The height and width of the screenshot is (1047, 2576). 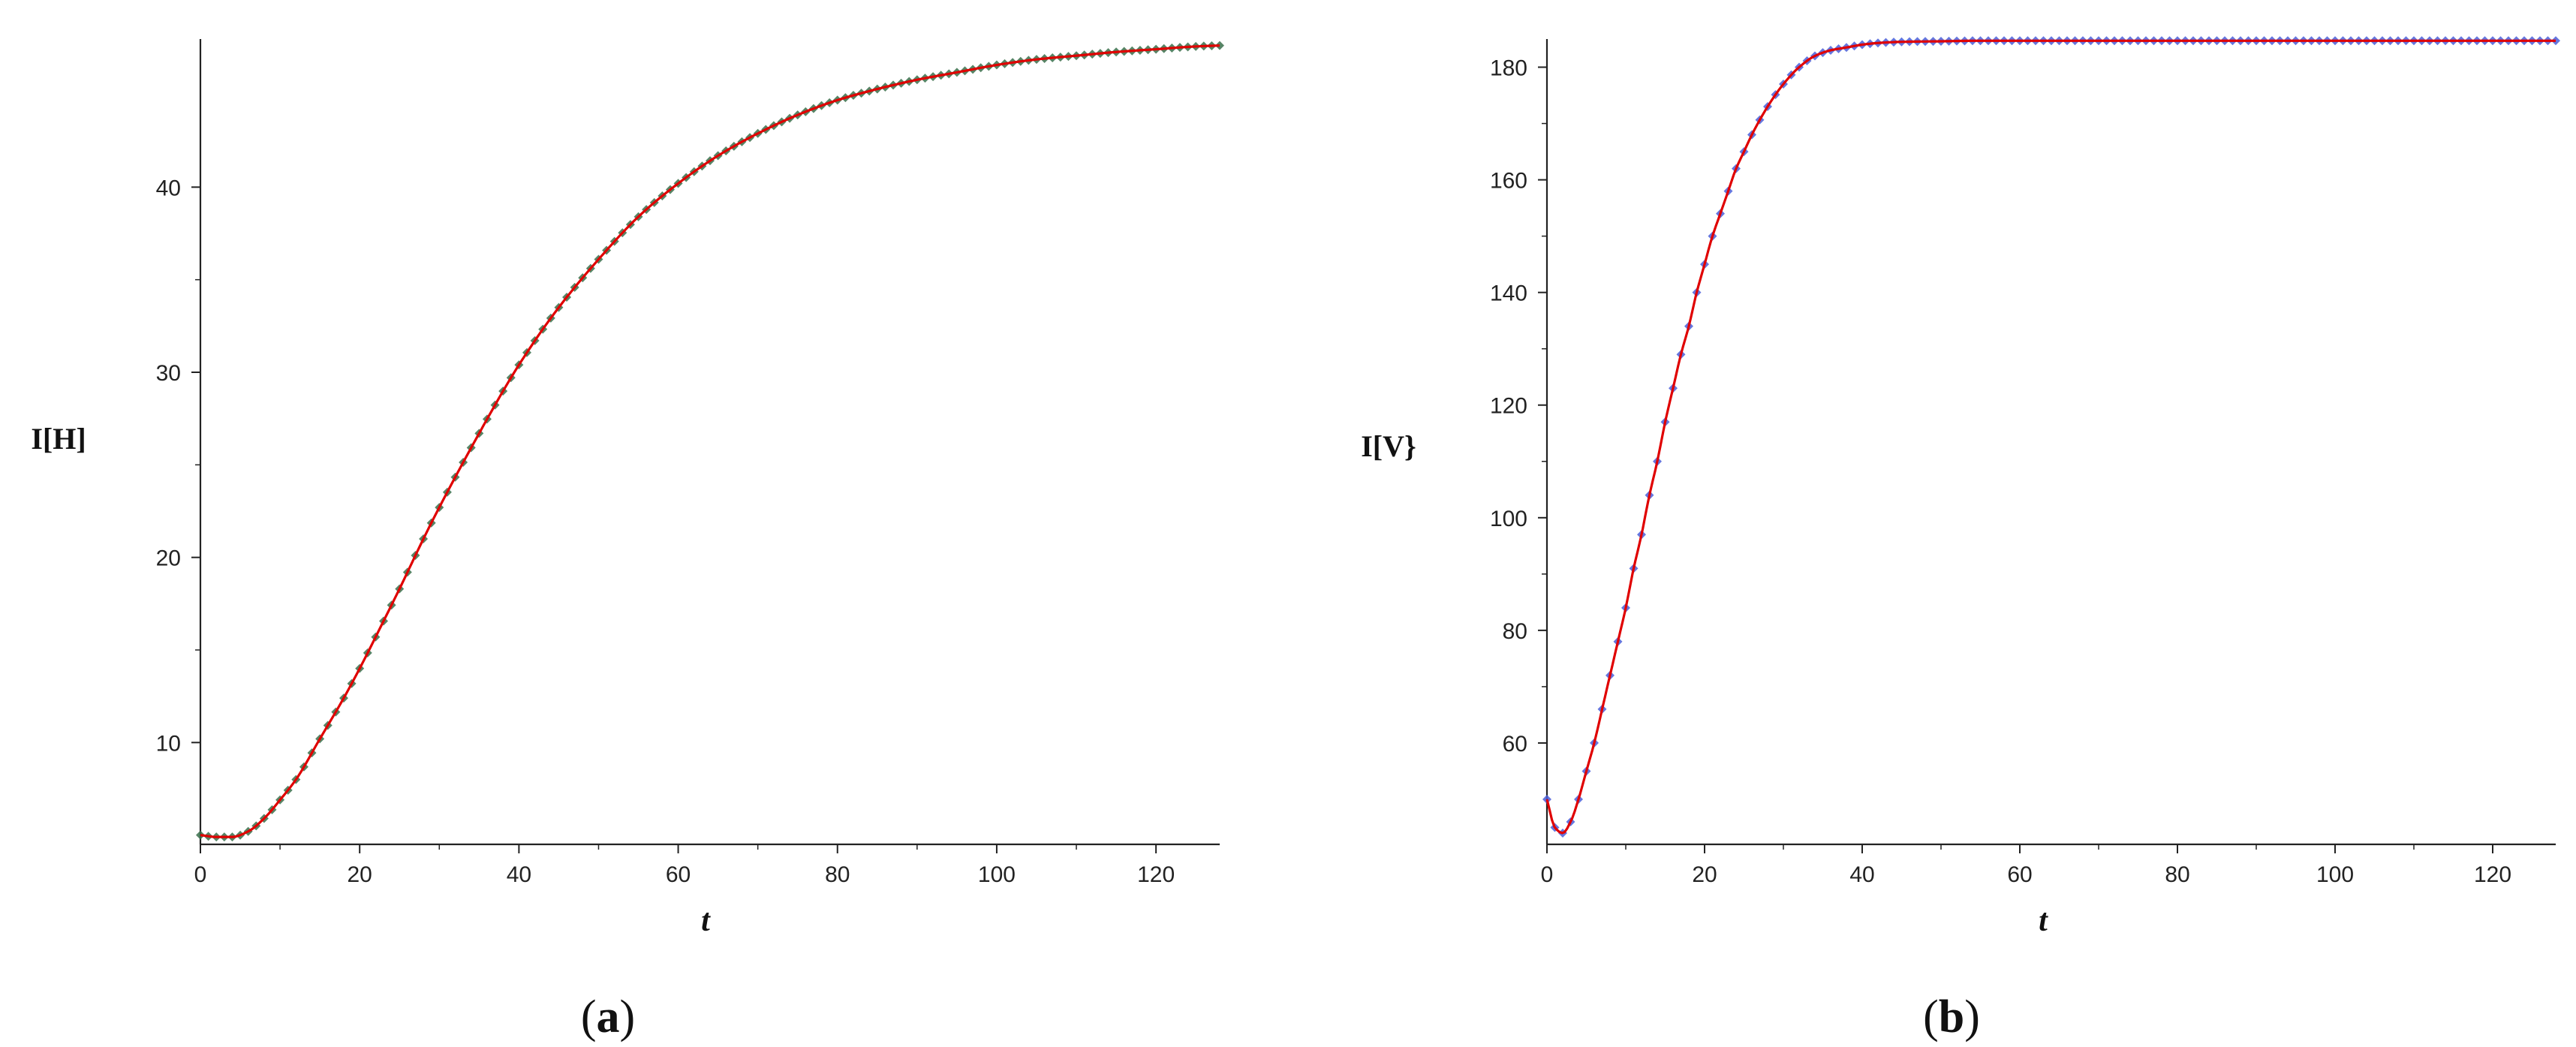 I want to click on panel-a-x-tick-label: 120, so click(x=1156, y=874).